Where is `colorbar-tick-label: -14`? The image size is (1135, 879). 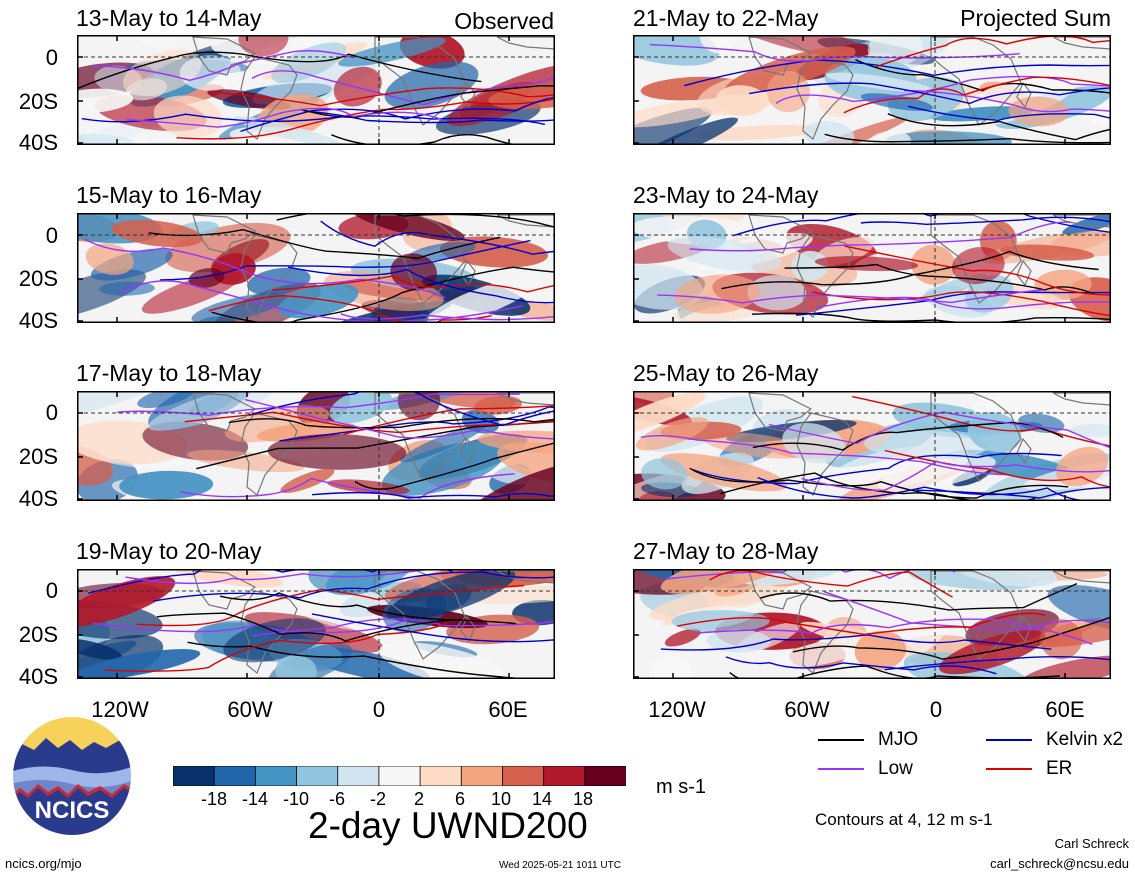
colorbar-tick-label: -14 is located at coordinates (254, 799).